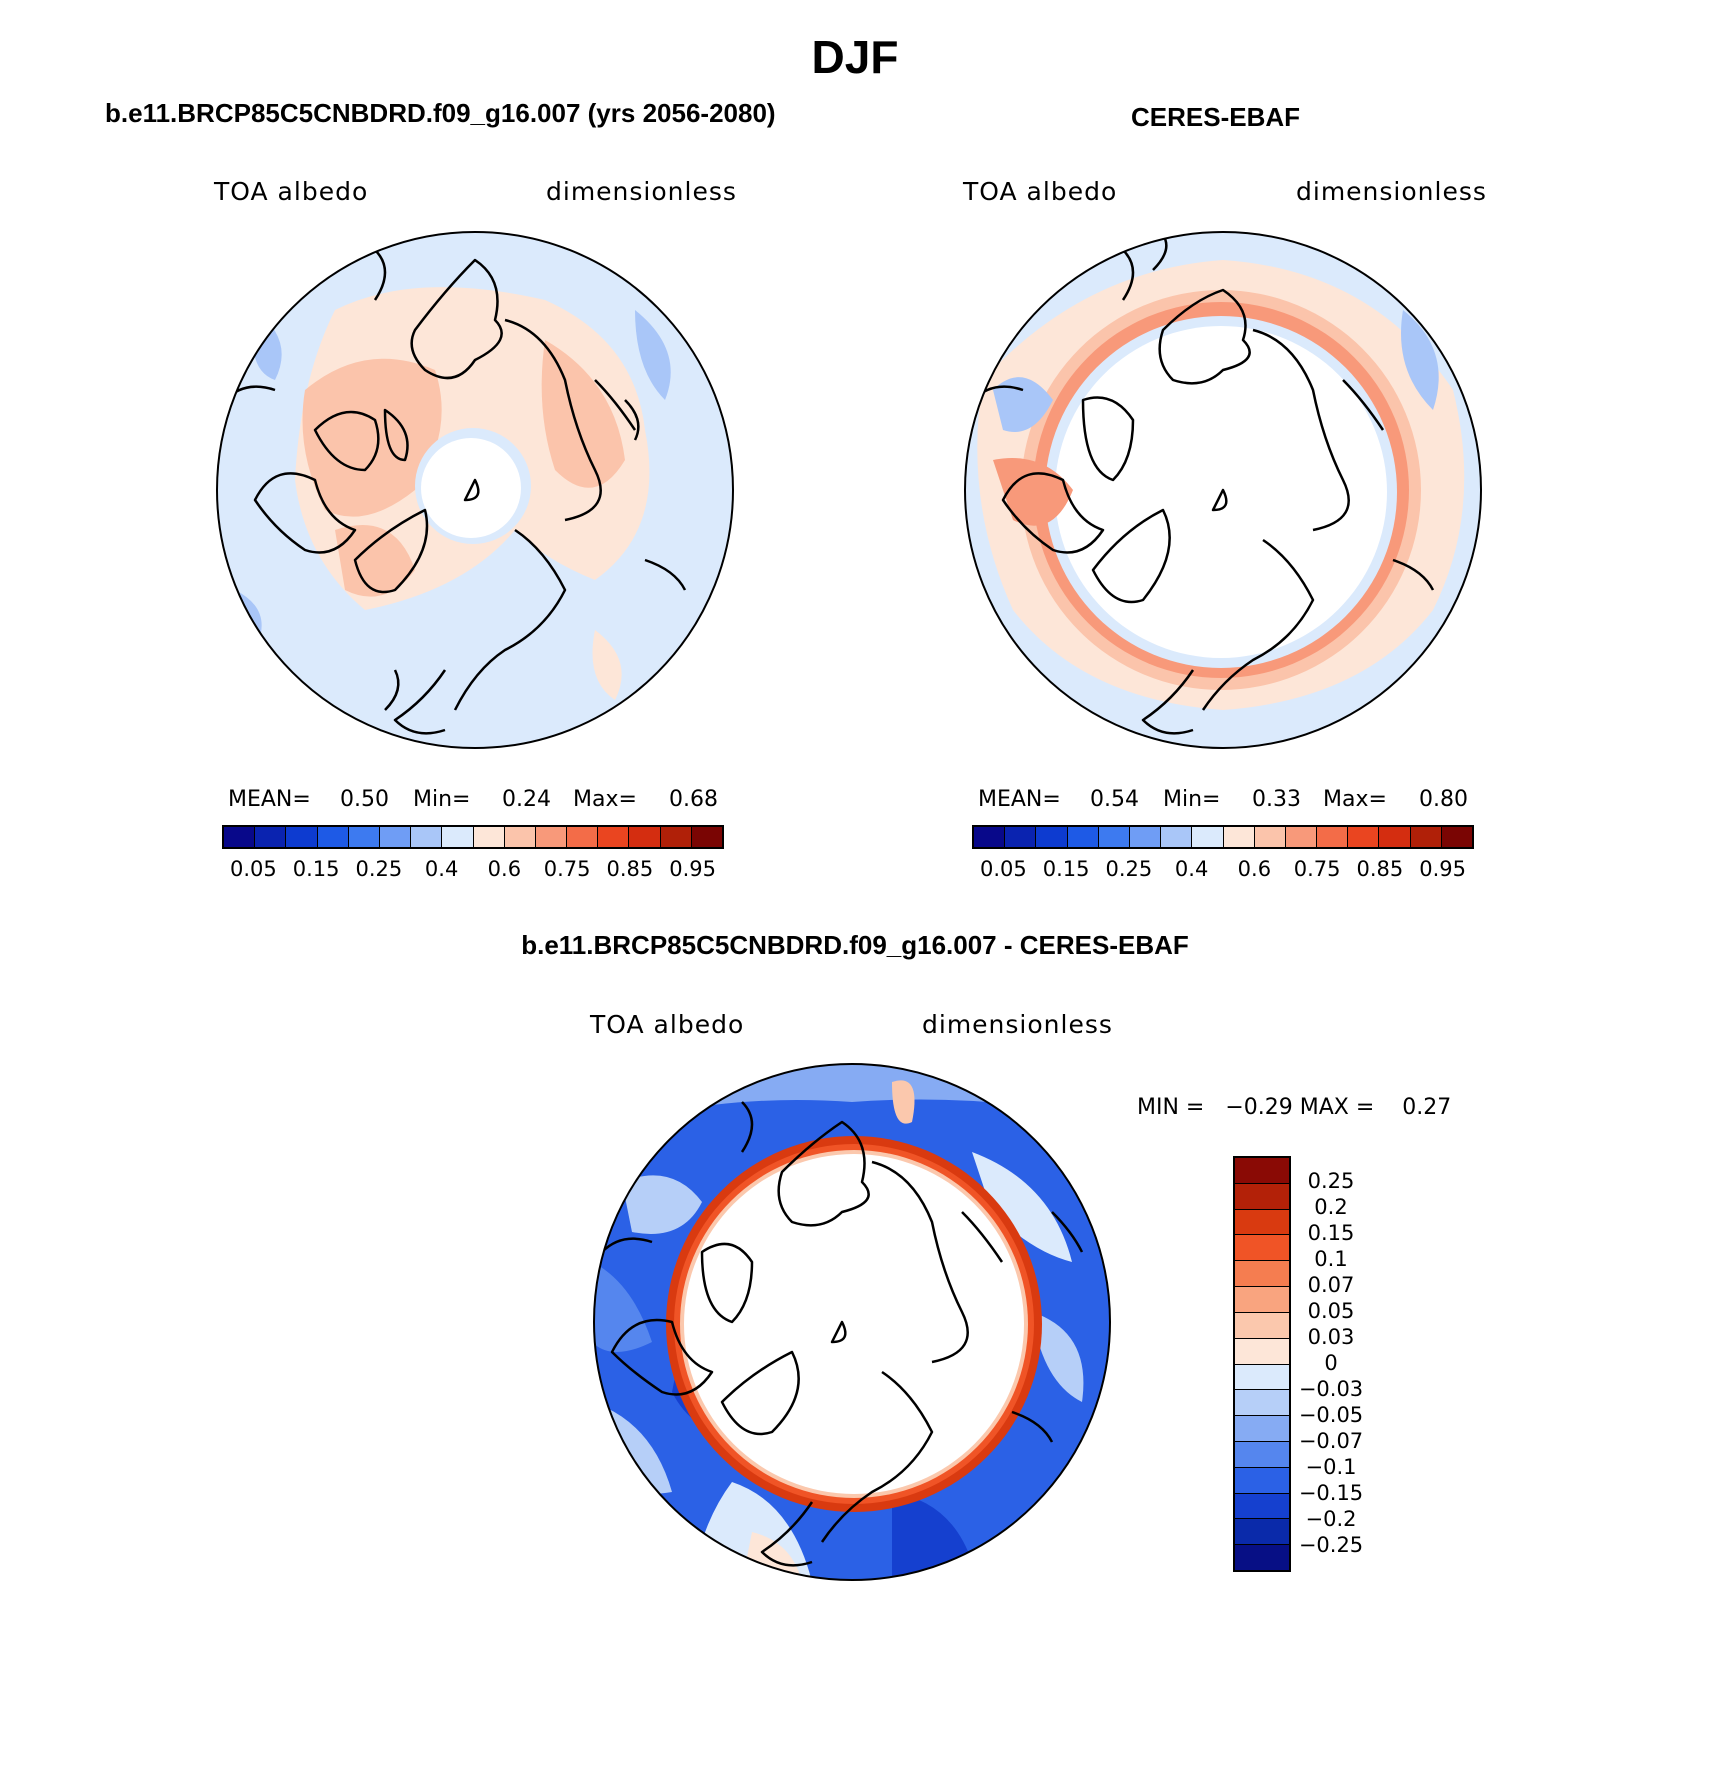 The height and width of the screenshot is (1791, 1710). Describe the element at coordinates (1331, 1181) in the screenshot. I see `diff-colorbar-tick-label: 0.25` at that location.